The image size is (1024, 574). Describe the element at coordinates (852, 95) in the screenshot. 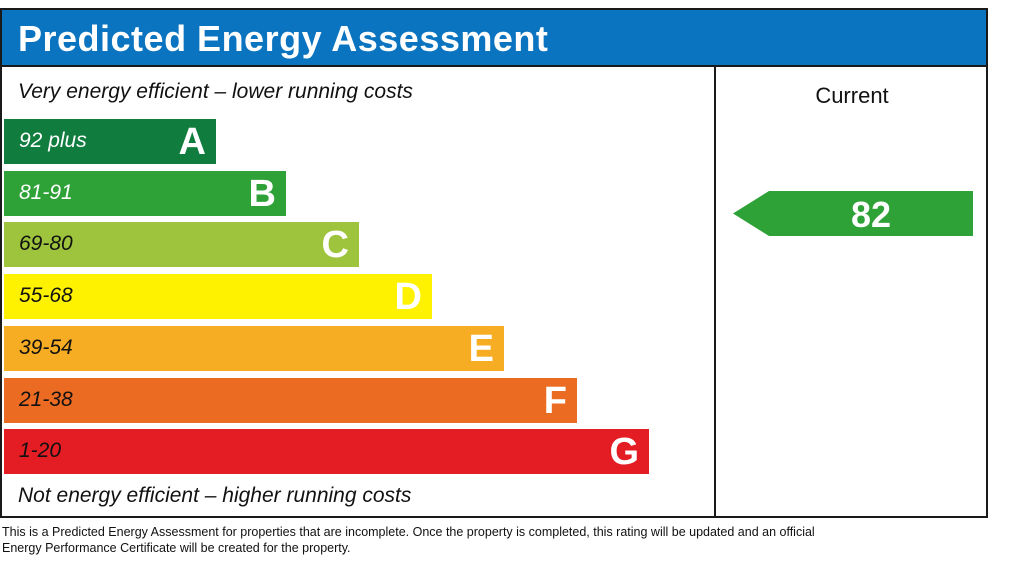

I see `current-column-title: Current` at that location.